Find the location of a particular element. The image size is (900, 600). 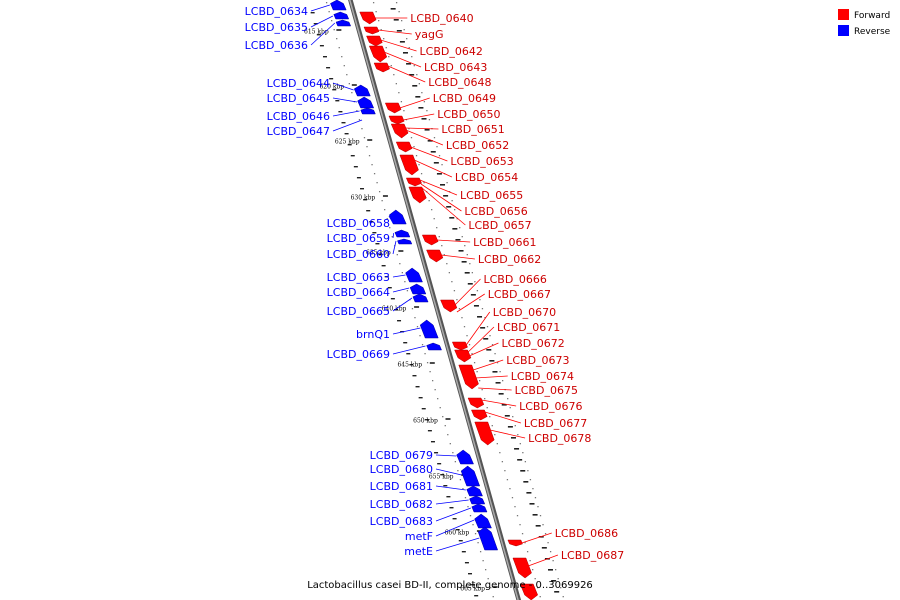

legend-reverse-swatch is located at coordinates (843, 30).